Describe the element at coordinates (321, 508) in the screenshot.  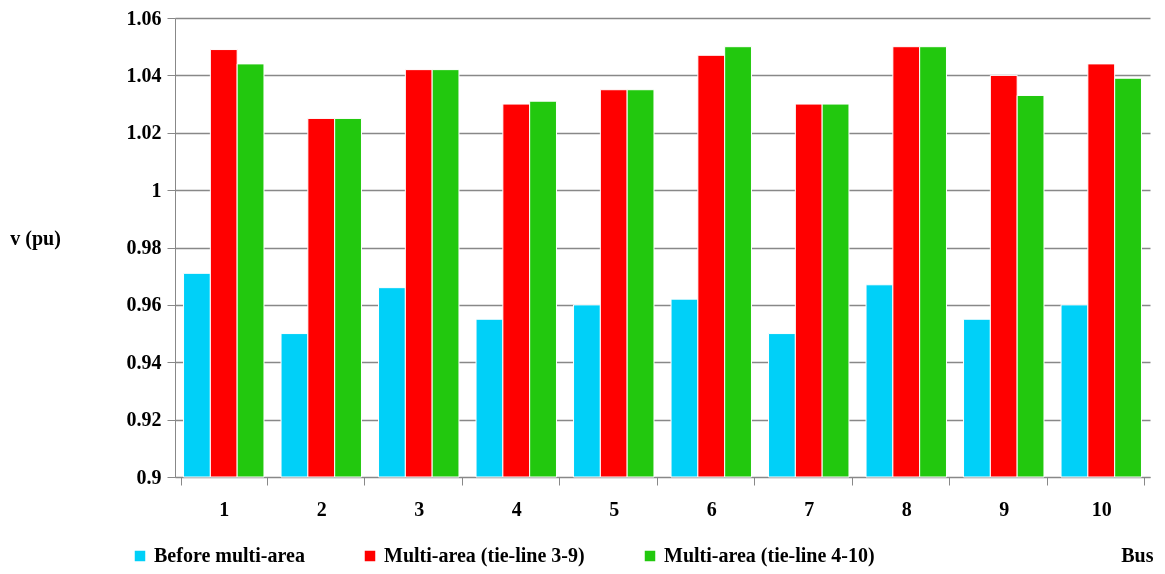
I see `x-tick-label: 2` at that location.